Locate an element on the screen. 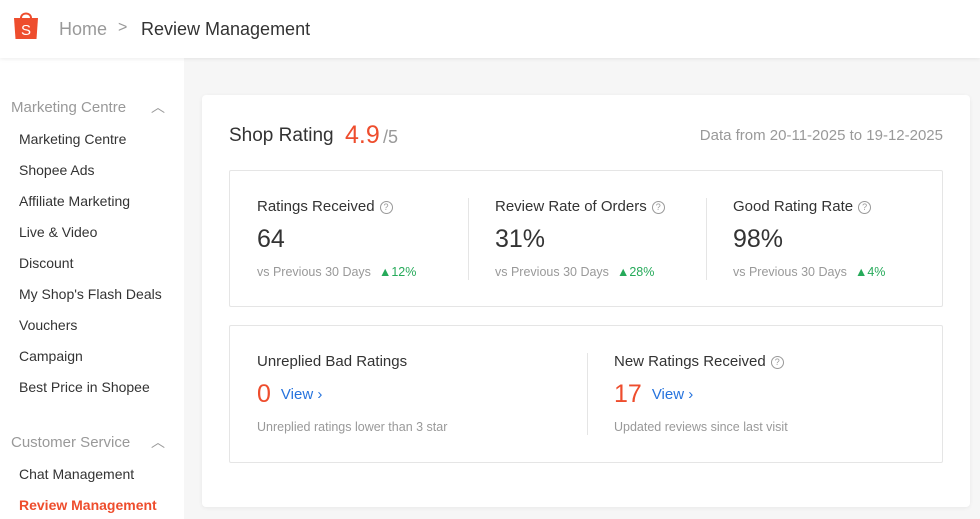  metric-compare: vs Previous 30 Days ▲12% is located at coordinates (336, 272).